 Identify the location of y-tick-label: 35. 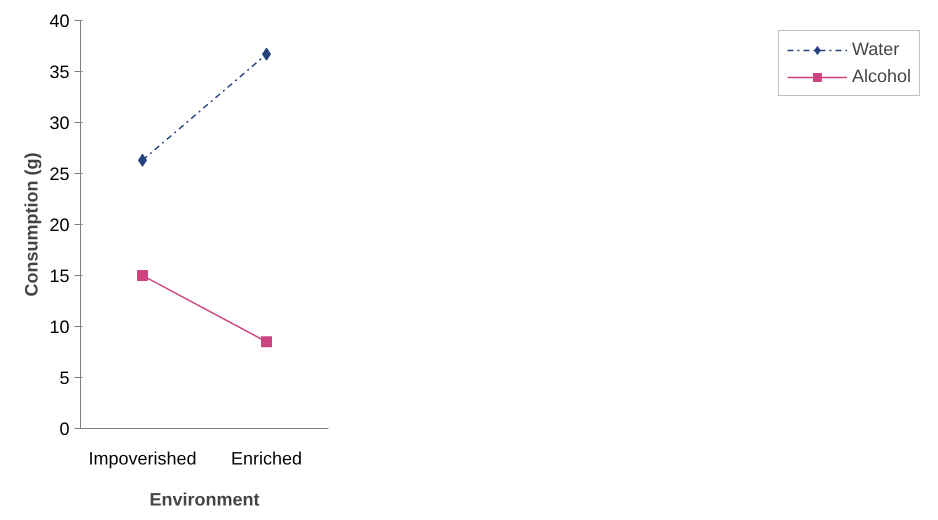
(59, 72).